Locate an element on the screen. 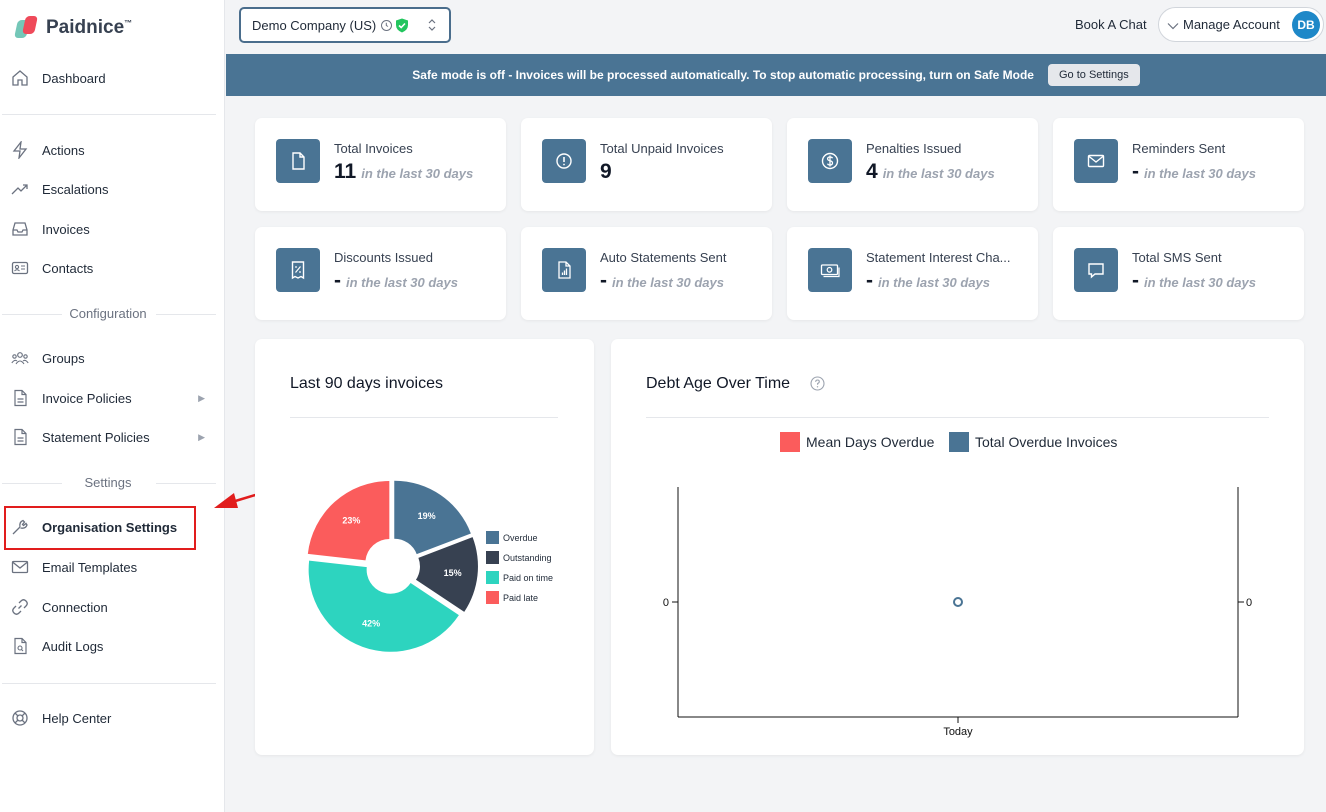 This screenshot has width=1326, height=812. stat-title: Total Unpaid Invoices is located at coordinates (662, 148).